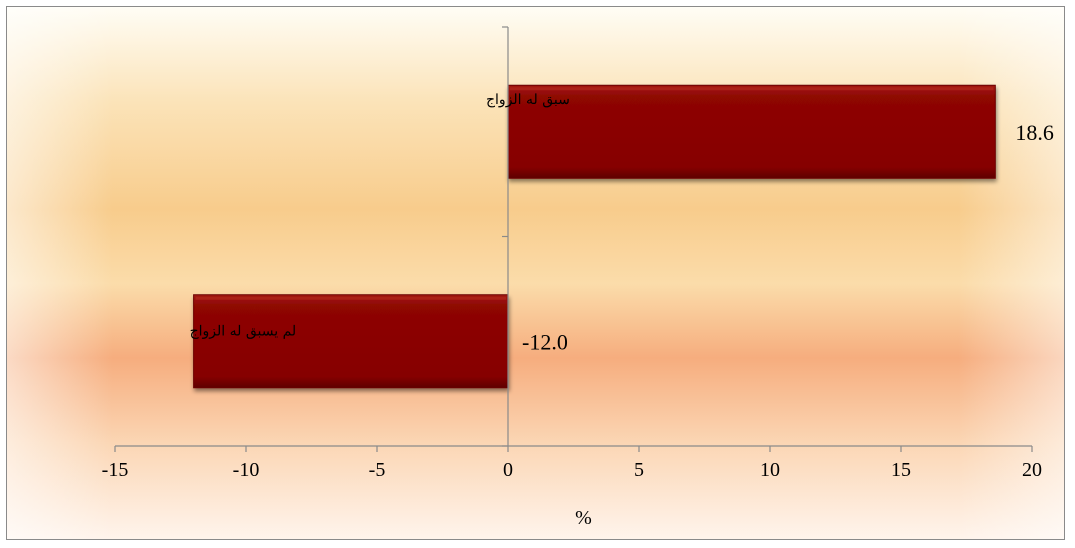 The height and width of the screenshot is (548, 1075). What do you see at coordinates (377, 470) in the screenshot?
I see `x-tick-label: -5` at bounding box center [377, 470].